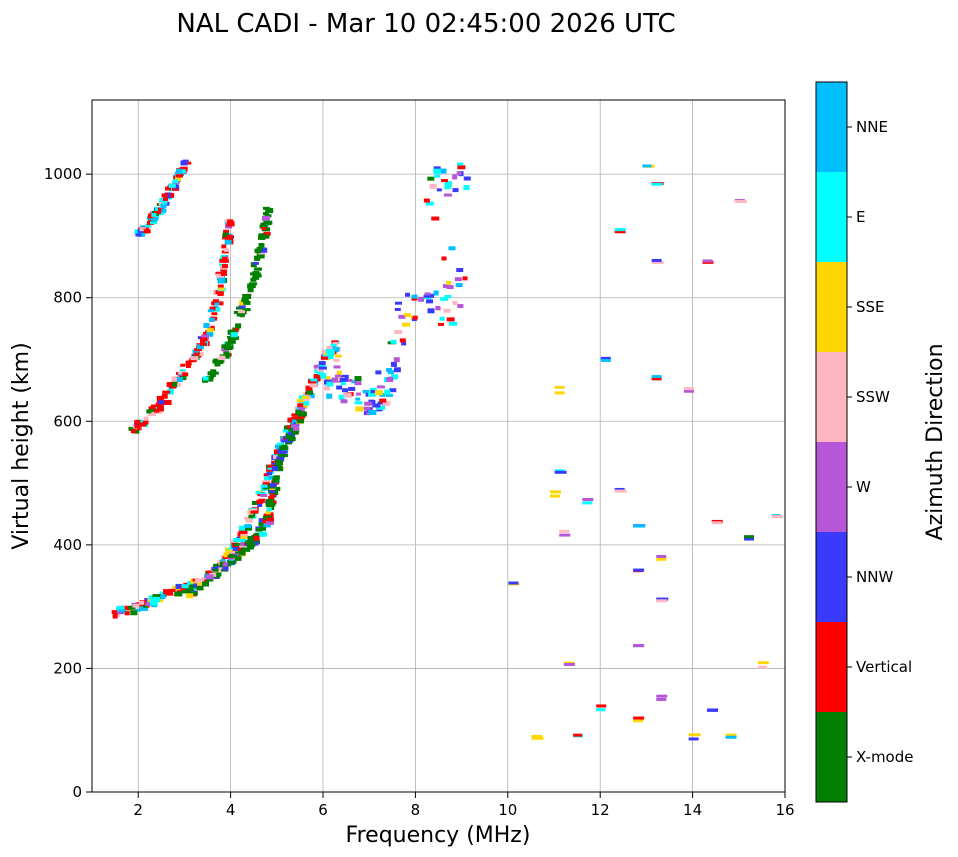  What do you see at coordinates (872, 127) in the screenshot?
I see `colorbar-tick-label: NNE` at bounding box center [872, 127].